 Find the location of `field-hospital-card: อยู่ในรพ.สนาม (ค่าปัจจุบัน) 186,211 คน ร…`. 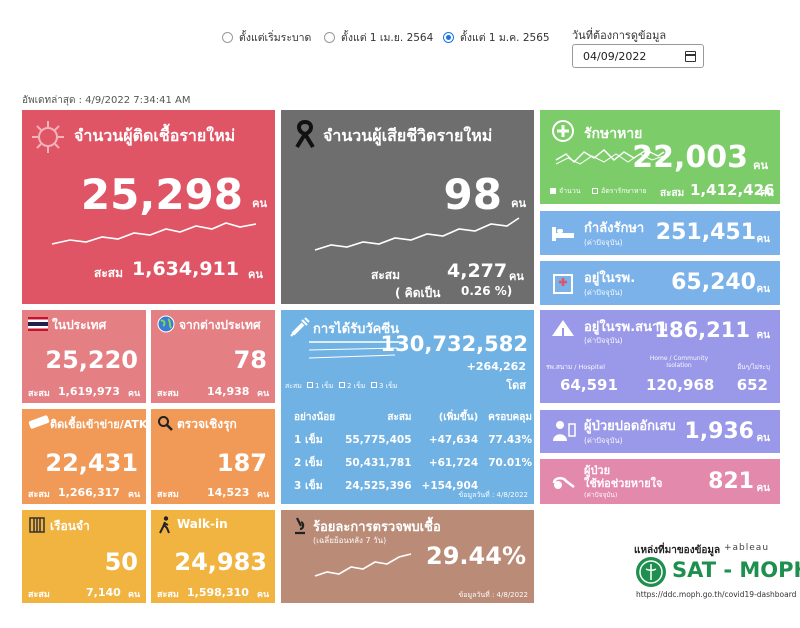

field-hospital-card: อยู่ในรพ.สนาม (ค่าปัจจุบัน) 186,211 คน ร… is located at coordinates (660, 356).